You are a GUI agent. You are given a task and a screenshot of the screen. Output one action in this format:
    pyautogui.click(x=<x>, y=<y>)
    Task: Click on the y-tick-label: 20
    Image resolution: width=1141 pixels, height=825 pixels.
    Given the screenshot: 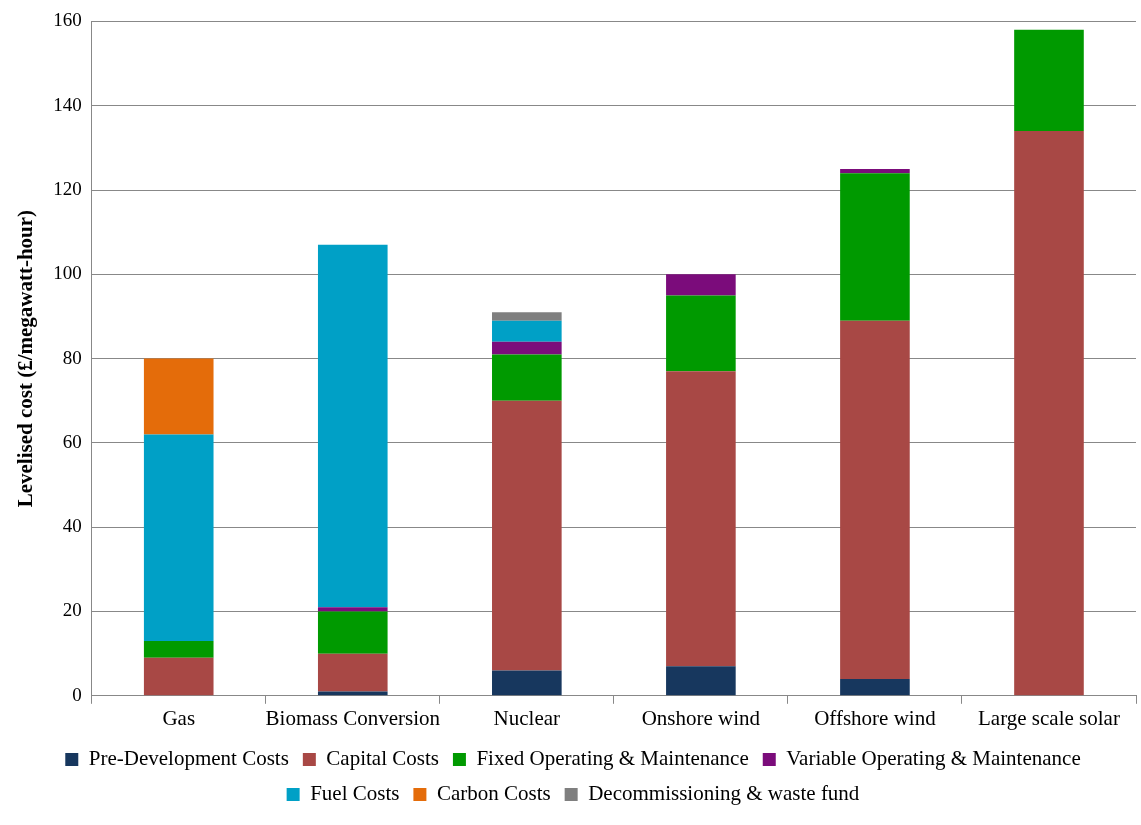 What is the action you would take?
    pyautogui.click(x=72, y=610)
    